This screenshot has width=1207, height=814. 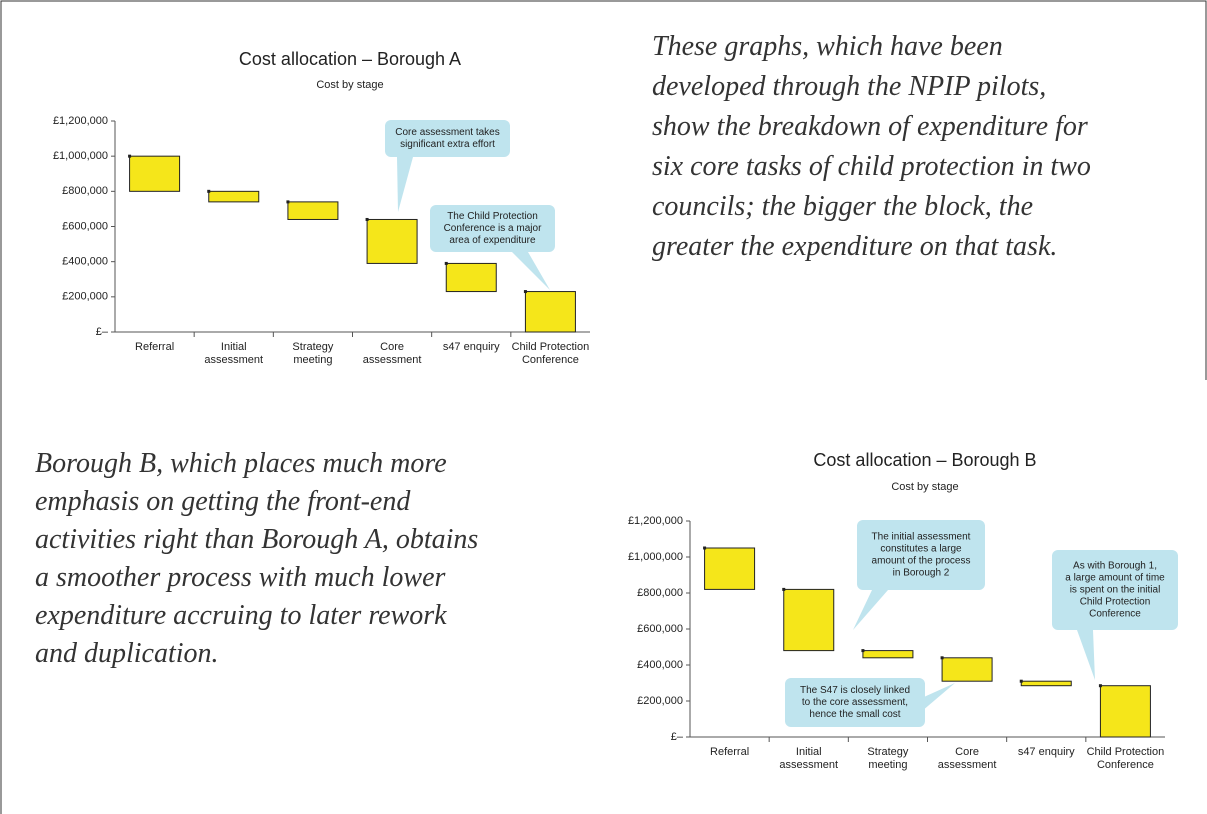 I want to click on paragraph-line: show the breakdown of expenditure for, so click(x=870, y=126).